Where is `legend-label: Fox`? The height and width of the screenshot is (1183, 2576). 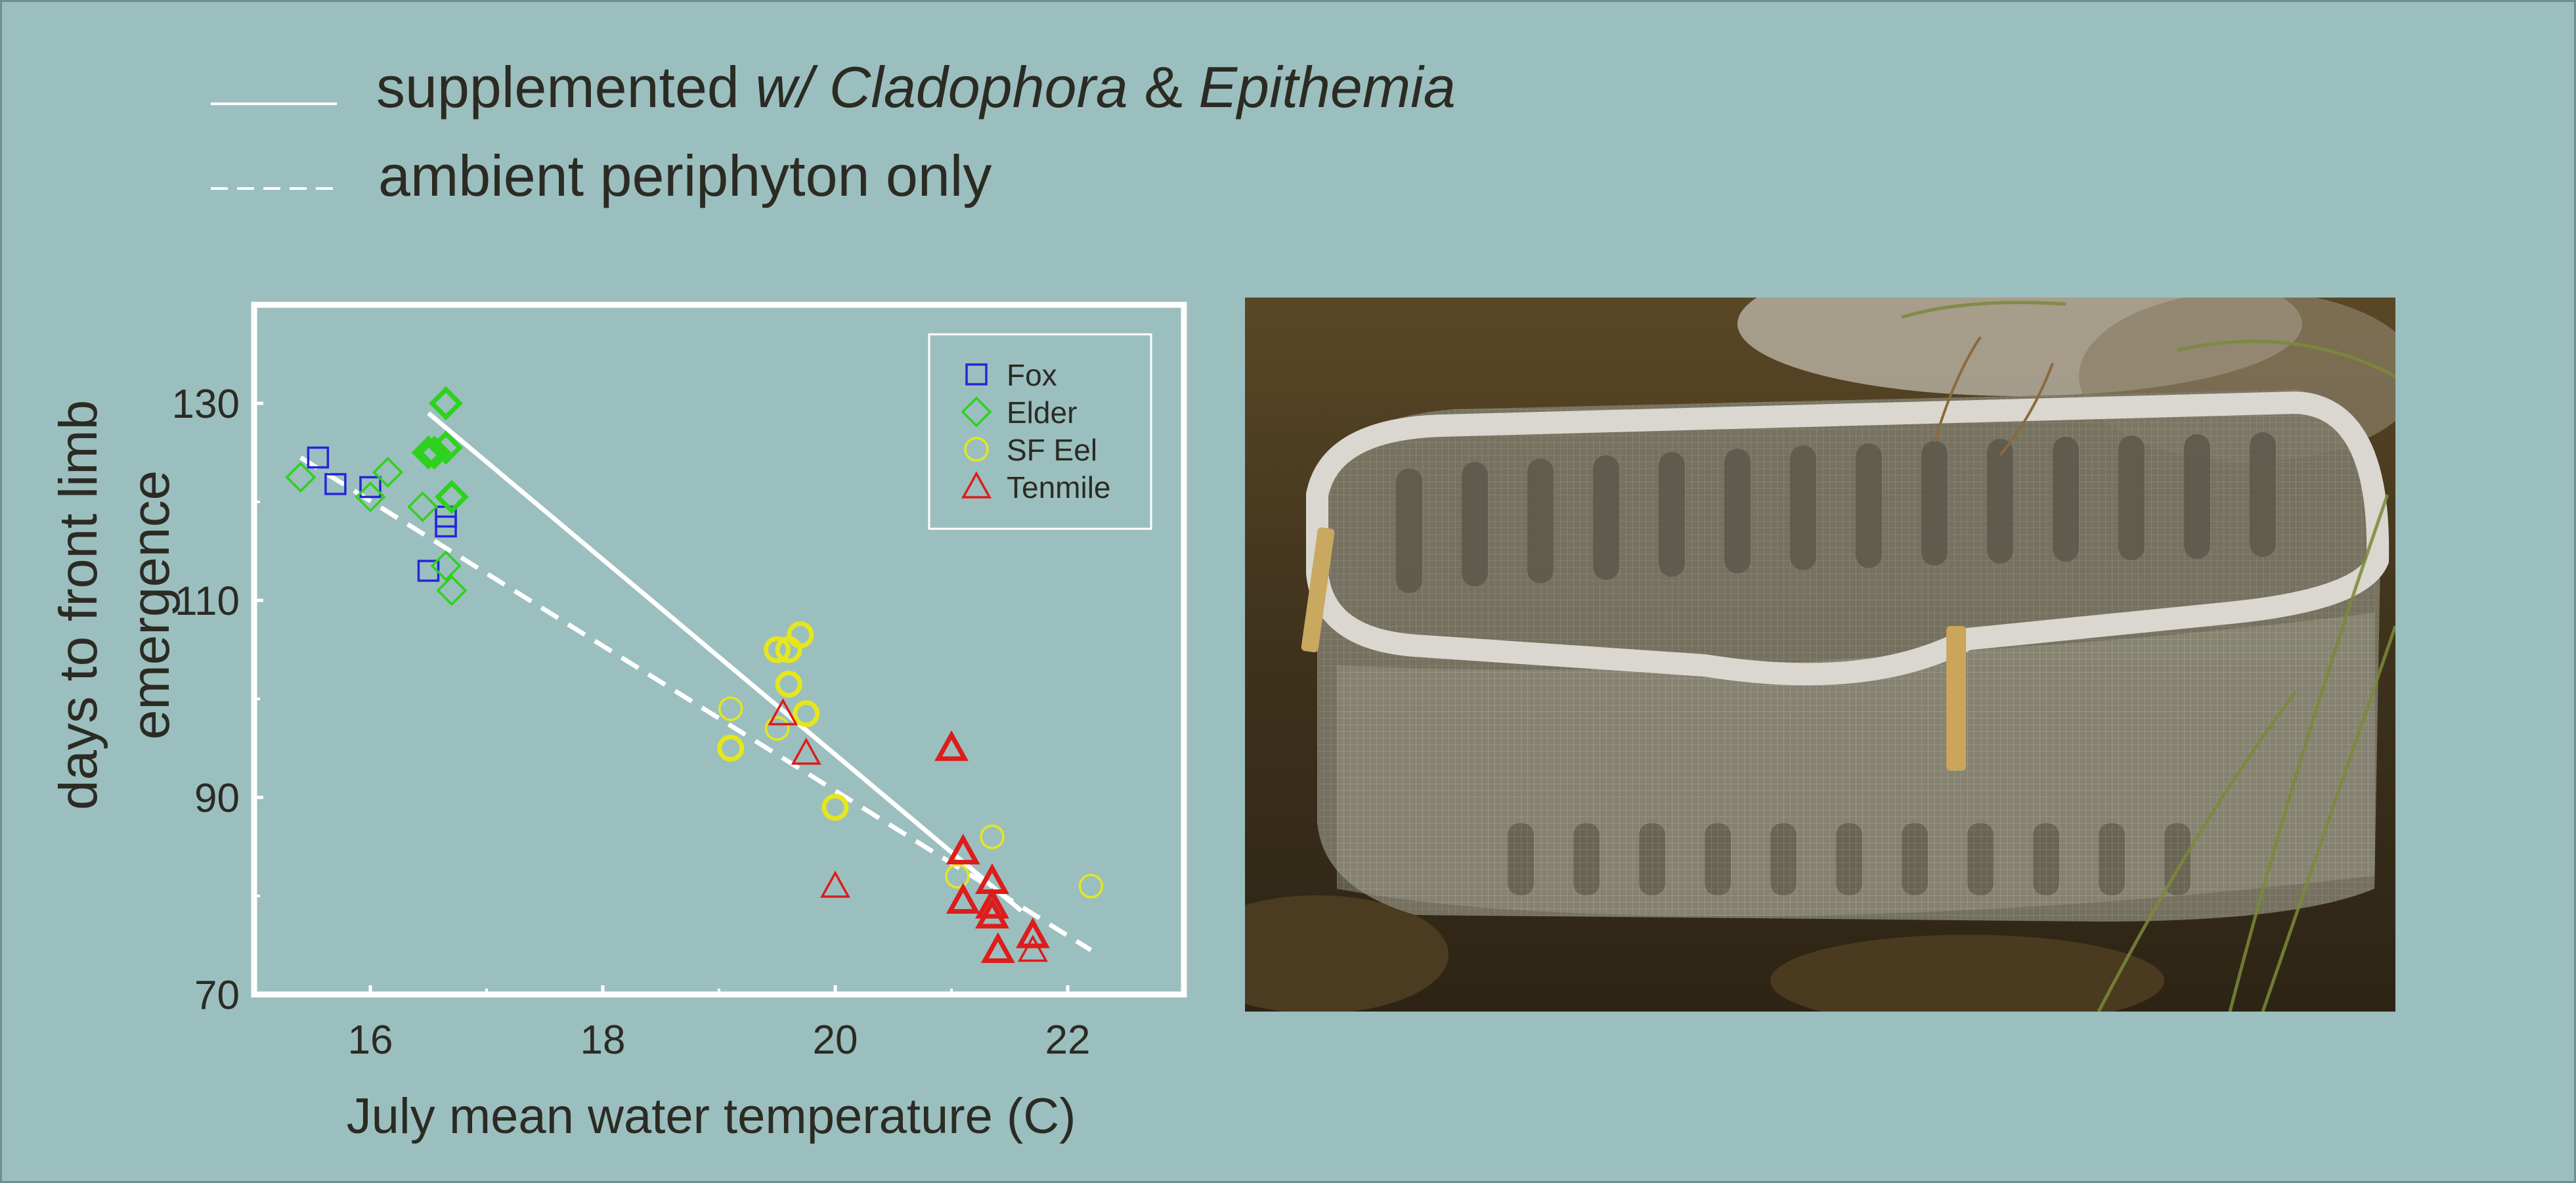 legend-label: Fox is located at coordinates (1032, 375).